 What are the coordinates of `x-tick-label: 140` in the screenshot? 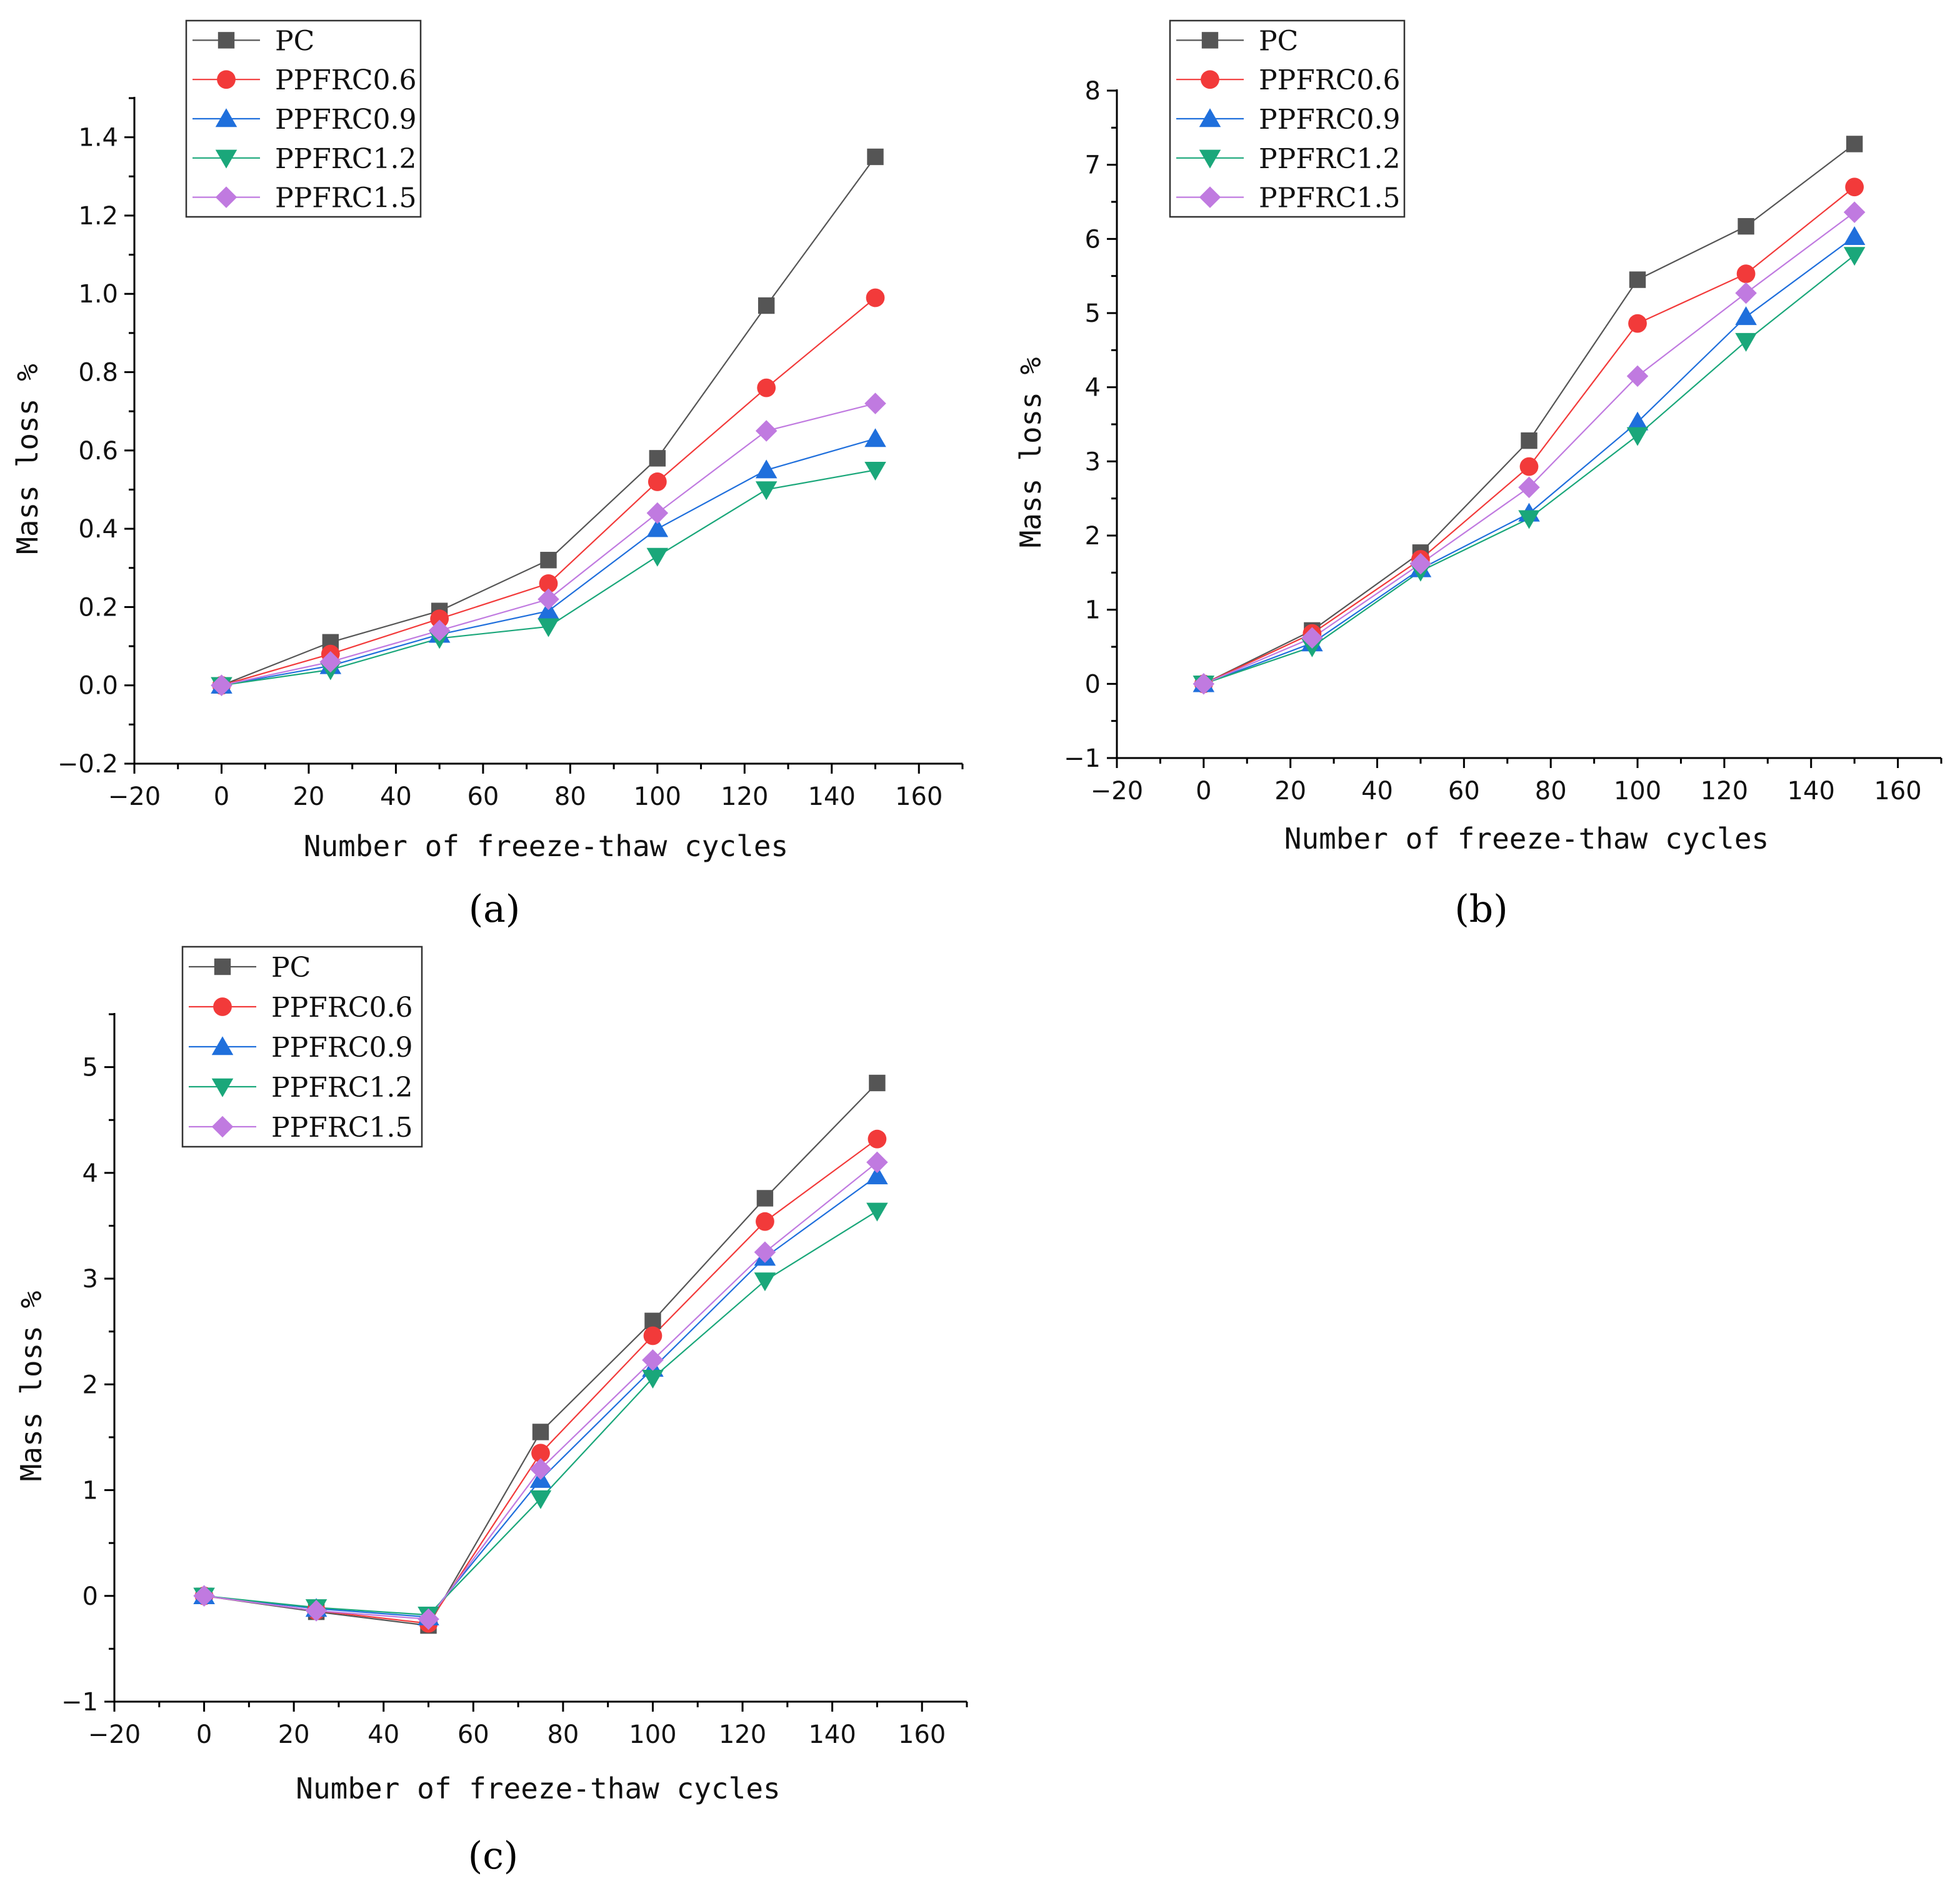 It's located at (832, 1734).